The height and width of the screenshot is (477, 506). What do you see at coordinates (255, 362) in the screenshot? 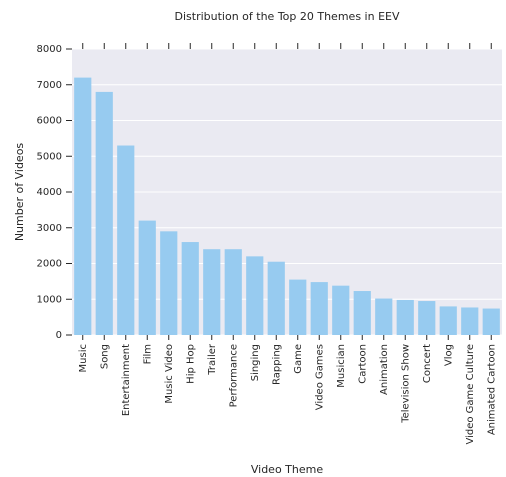
I see `x-tick-label: Singing` at bounding box center [255, 362].